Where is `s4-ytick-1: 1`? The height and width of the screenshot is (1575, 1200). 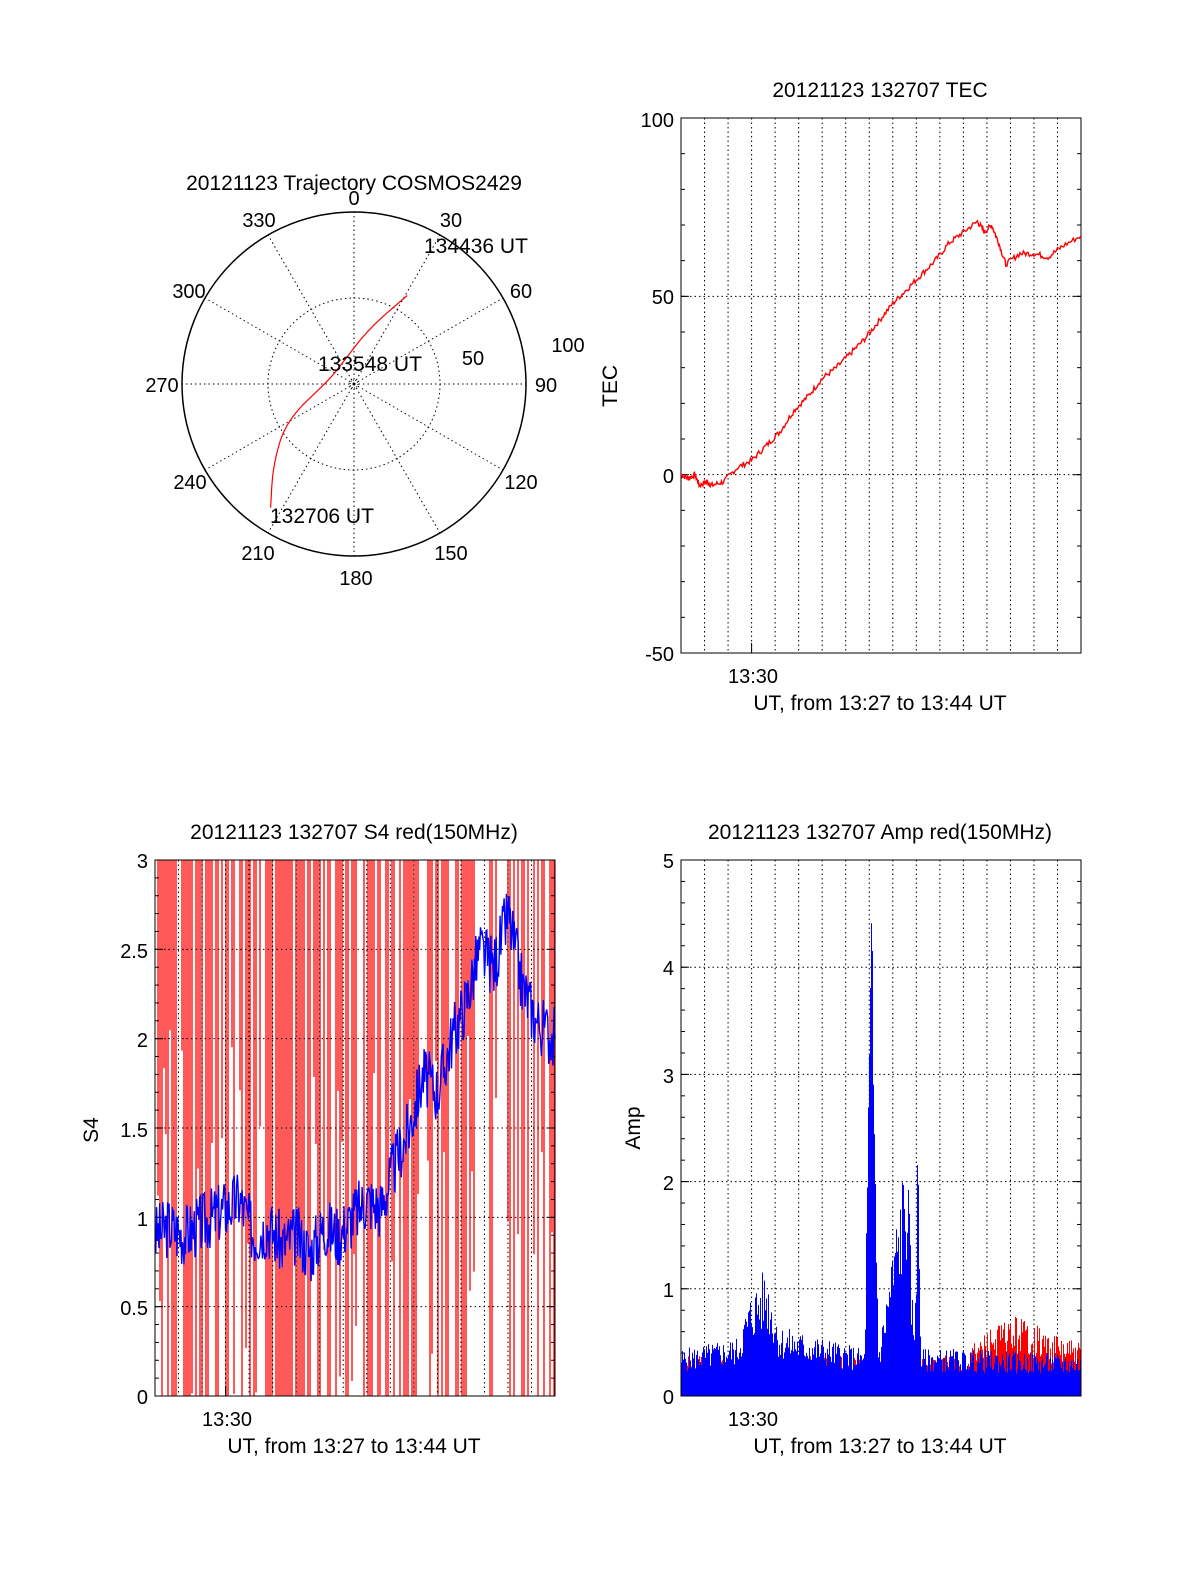 s4-ytick-1: 1 is located at coordinates (142, 1220).